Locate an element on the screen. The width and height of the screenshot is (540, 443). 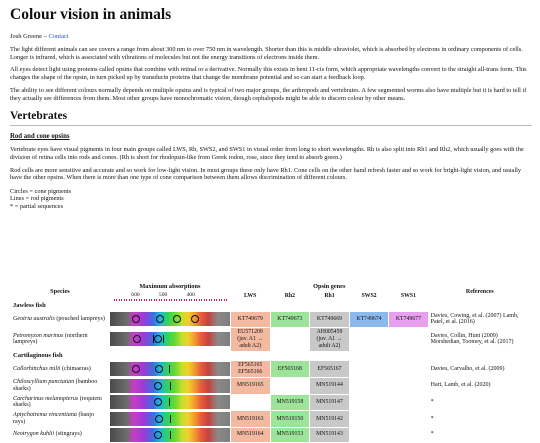
species-cell: Neotrygon kuhlii (stingrays) is located at coordinates (60, 435).